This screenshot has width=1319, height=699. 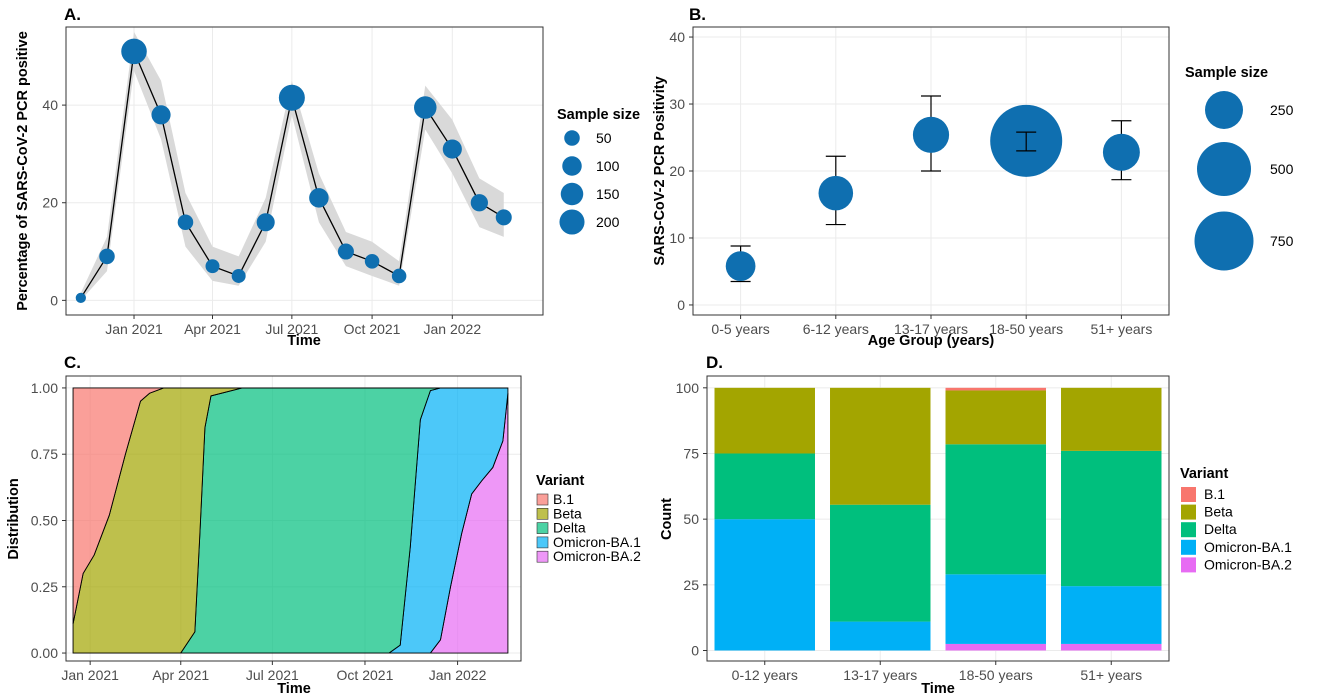 I want to click on panel-b-x-tick-label: 18-50 years, so click(x=1026, y=329).